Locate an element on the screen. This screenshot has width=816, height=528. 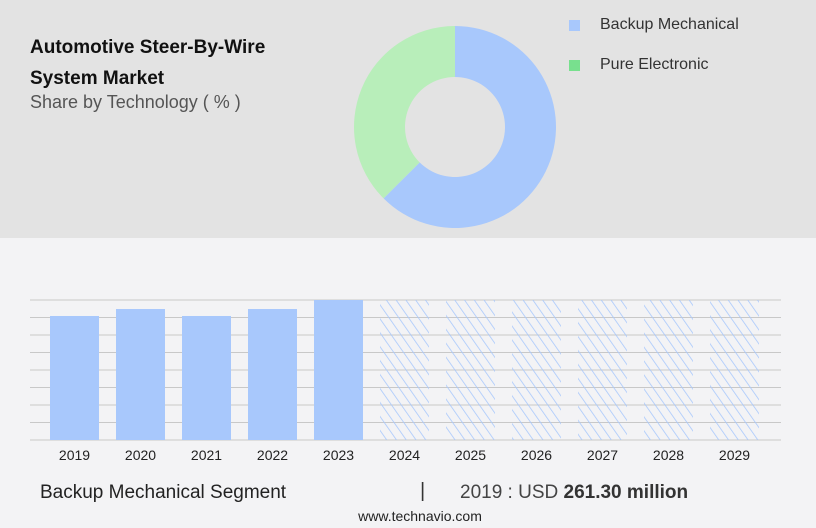
donut-chart is located at coordinates (454, 127).